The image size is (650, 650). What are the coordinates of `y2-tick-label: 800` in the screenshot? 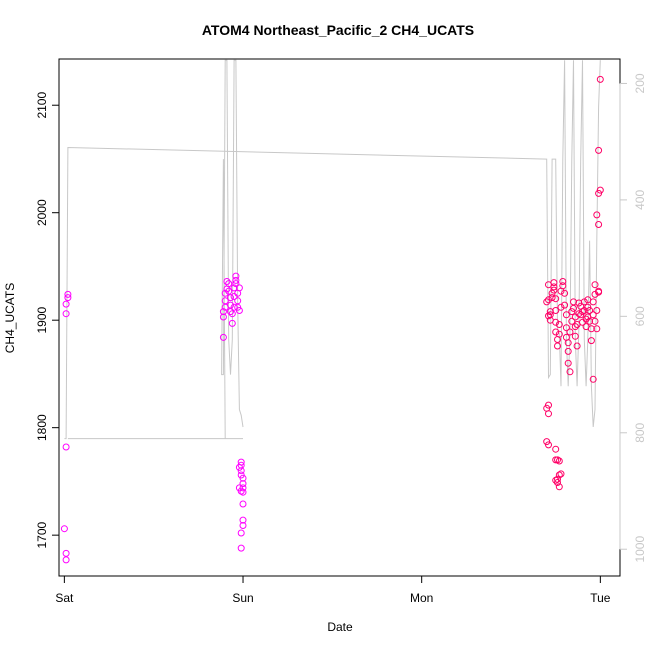 It's located at (640, 432).